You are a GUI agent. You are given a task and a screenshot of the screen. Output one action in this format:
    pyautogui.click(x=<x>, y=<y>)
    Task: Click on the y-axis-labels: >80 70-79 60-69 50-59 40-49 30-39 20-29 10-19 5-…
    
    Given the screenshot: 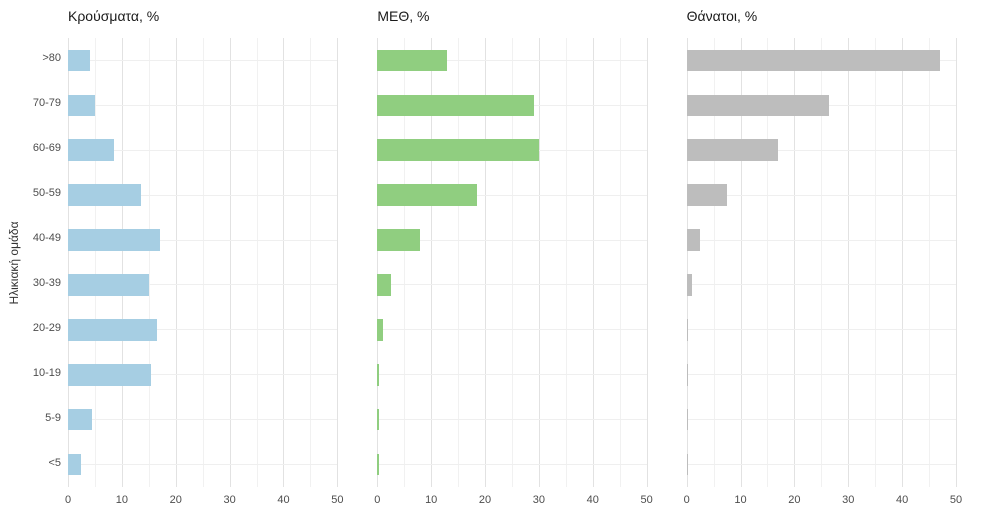 What is the action you would take?
    pyautogui.click(x=45, y=260)
    